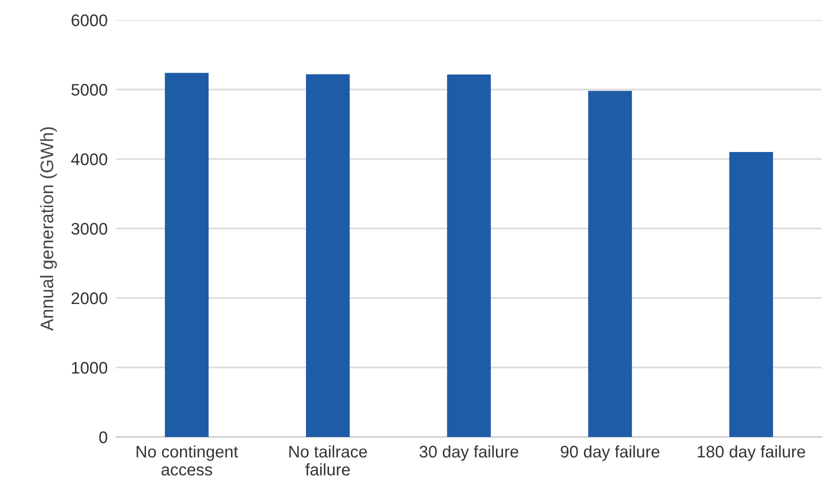  I want to click on y-axis-title: Annual generation (GWh), so click(48, 229).